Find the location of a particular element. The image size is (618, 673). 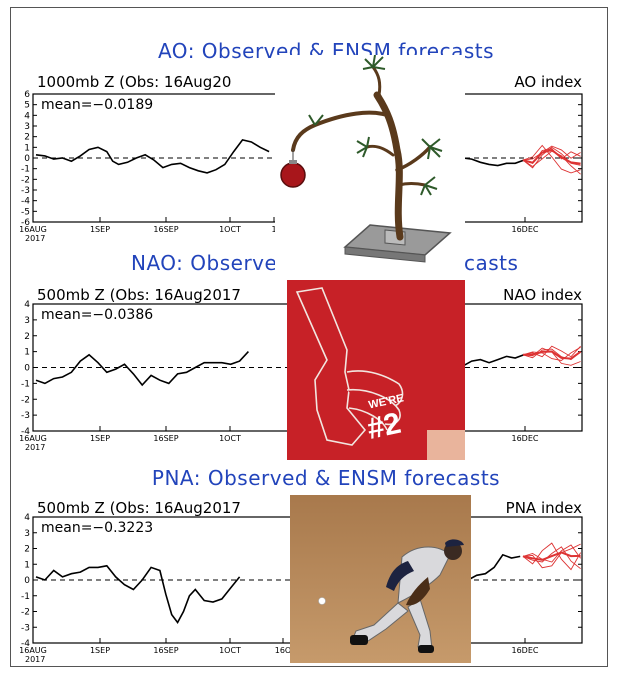

ornament-icon is located at coordinates (293, 169).